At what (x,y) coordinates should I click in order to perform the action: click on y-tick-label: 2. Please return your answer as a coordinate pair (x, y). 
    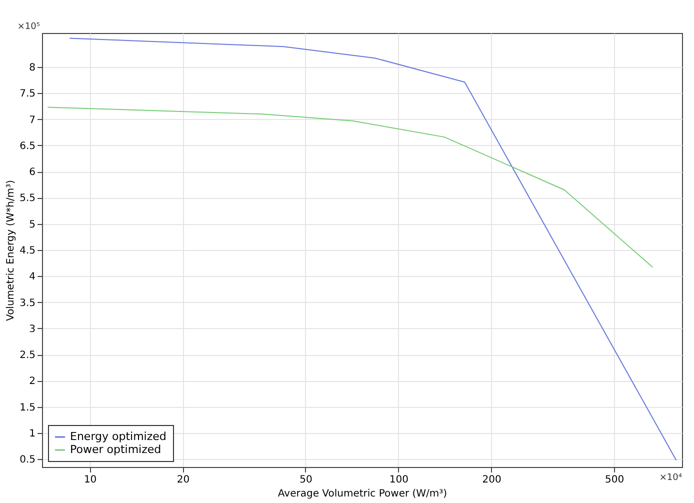
    Looking at the image, I should click on (32, 382).